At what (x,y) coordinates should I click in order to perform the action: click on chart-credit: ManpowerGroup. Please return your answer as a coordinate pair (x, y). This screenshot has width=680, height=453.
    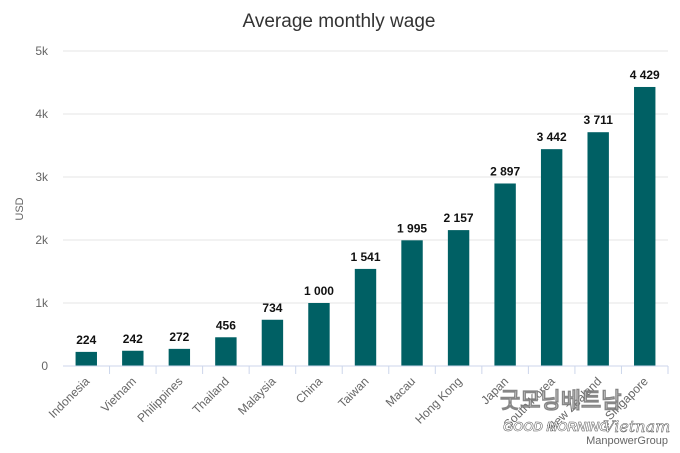
    Looking at the image, I should click on (627, 441).